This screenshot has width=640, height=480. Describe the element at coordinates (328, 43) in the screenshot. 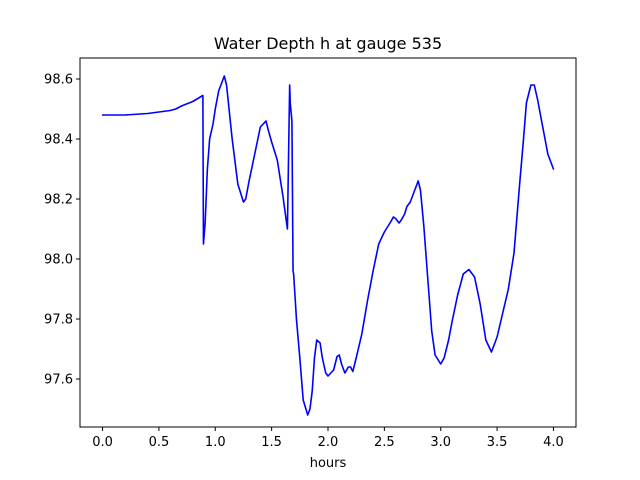

I see `chart-title: Water Depth h at gauge 535` at that location.